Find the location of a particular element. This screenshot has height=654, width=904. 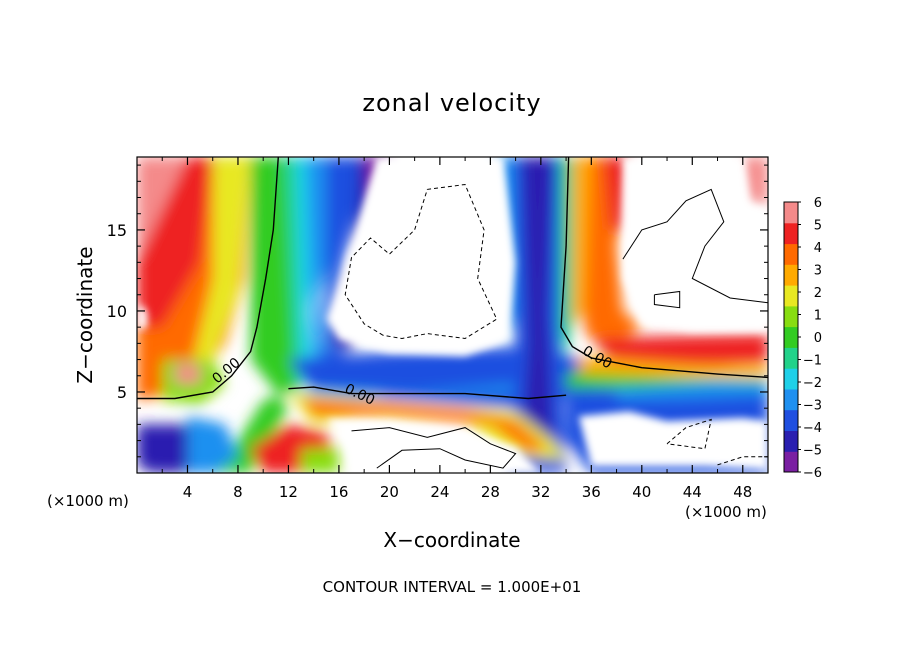

colorbar-tick-label: −4 is located at coordinates (812, 428).